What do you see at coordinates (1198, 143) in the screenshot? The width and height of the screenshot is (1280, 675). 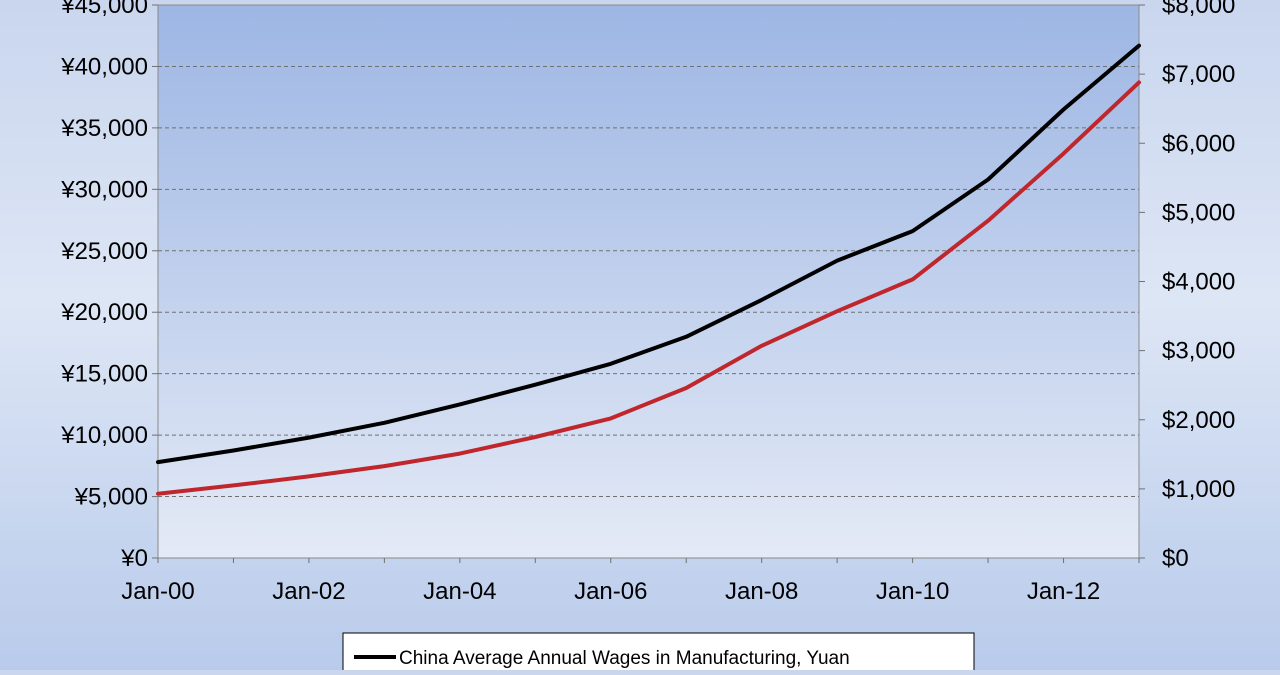 I see `y-right-tick-label: $6,000` at bounding box center [1198, 143].